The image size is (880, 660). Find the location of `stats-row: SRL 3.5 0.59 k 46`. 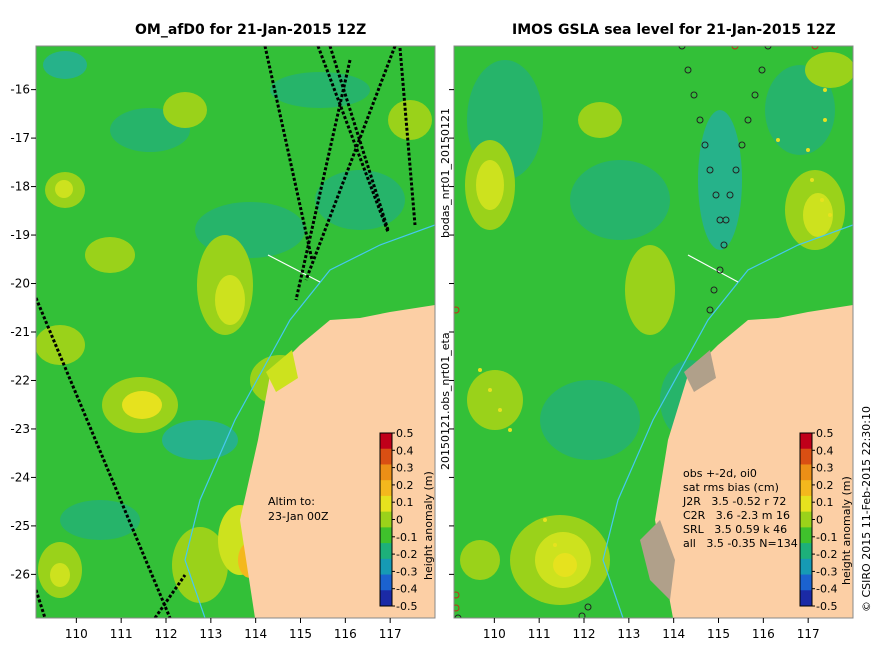

stats-row: SRL 3.5 0.59 k 46 is located at coordinates (735, 529).